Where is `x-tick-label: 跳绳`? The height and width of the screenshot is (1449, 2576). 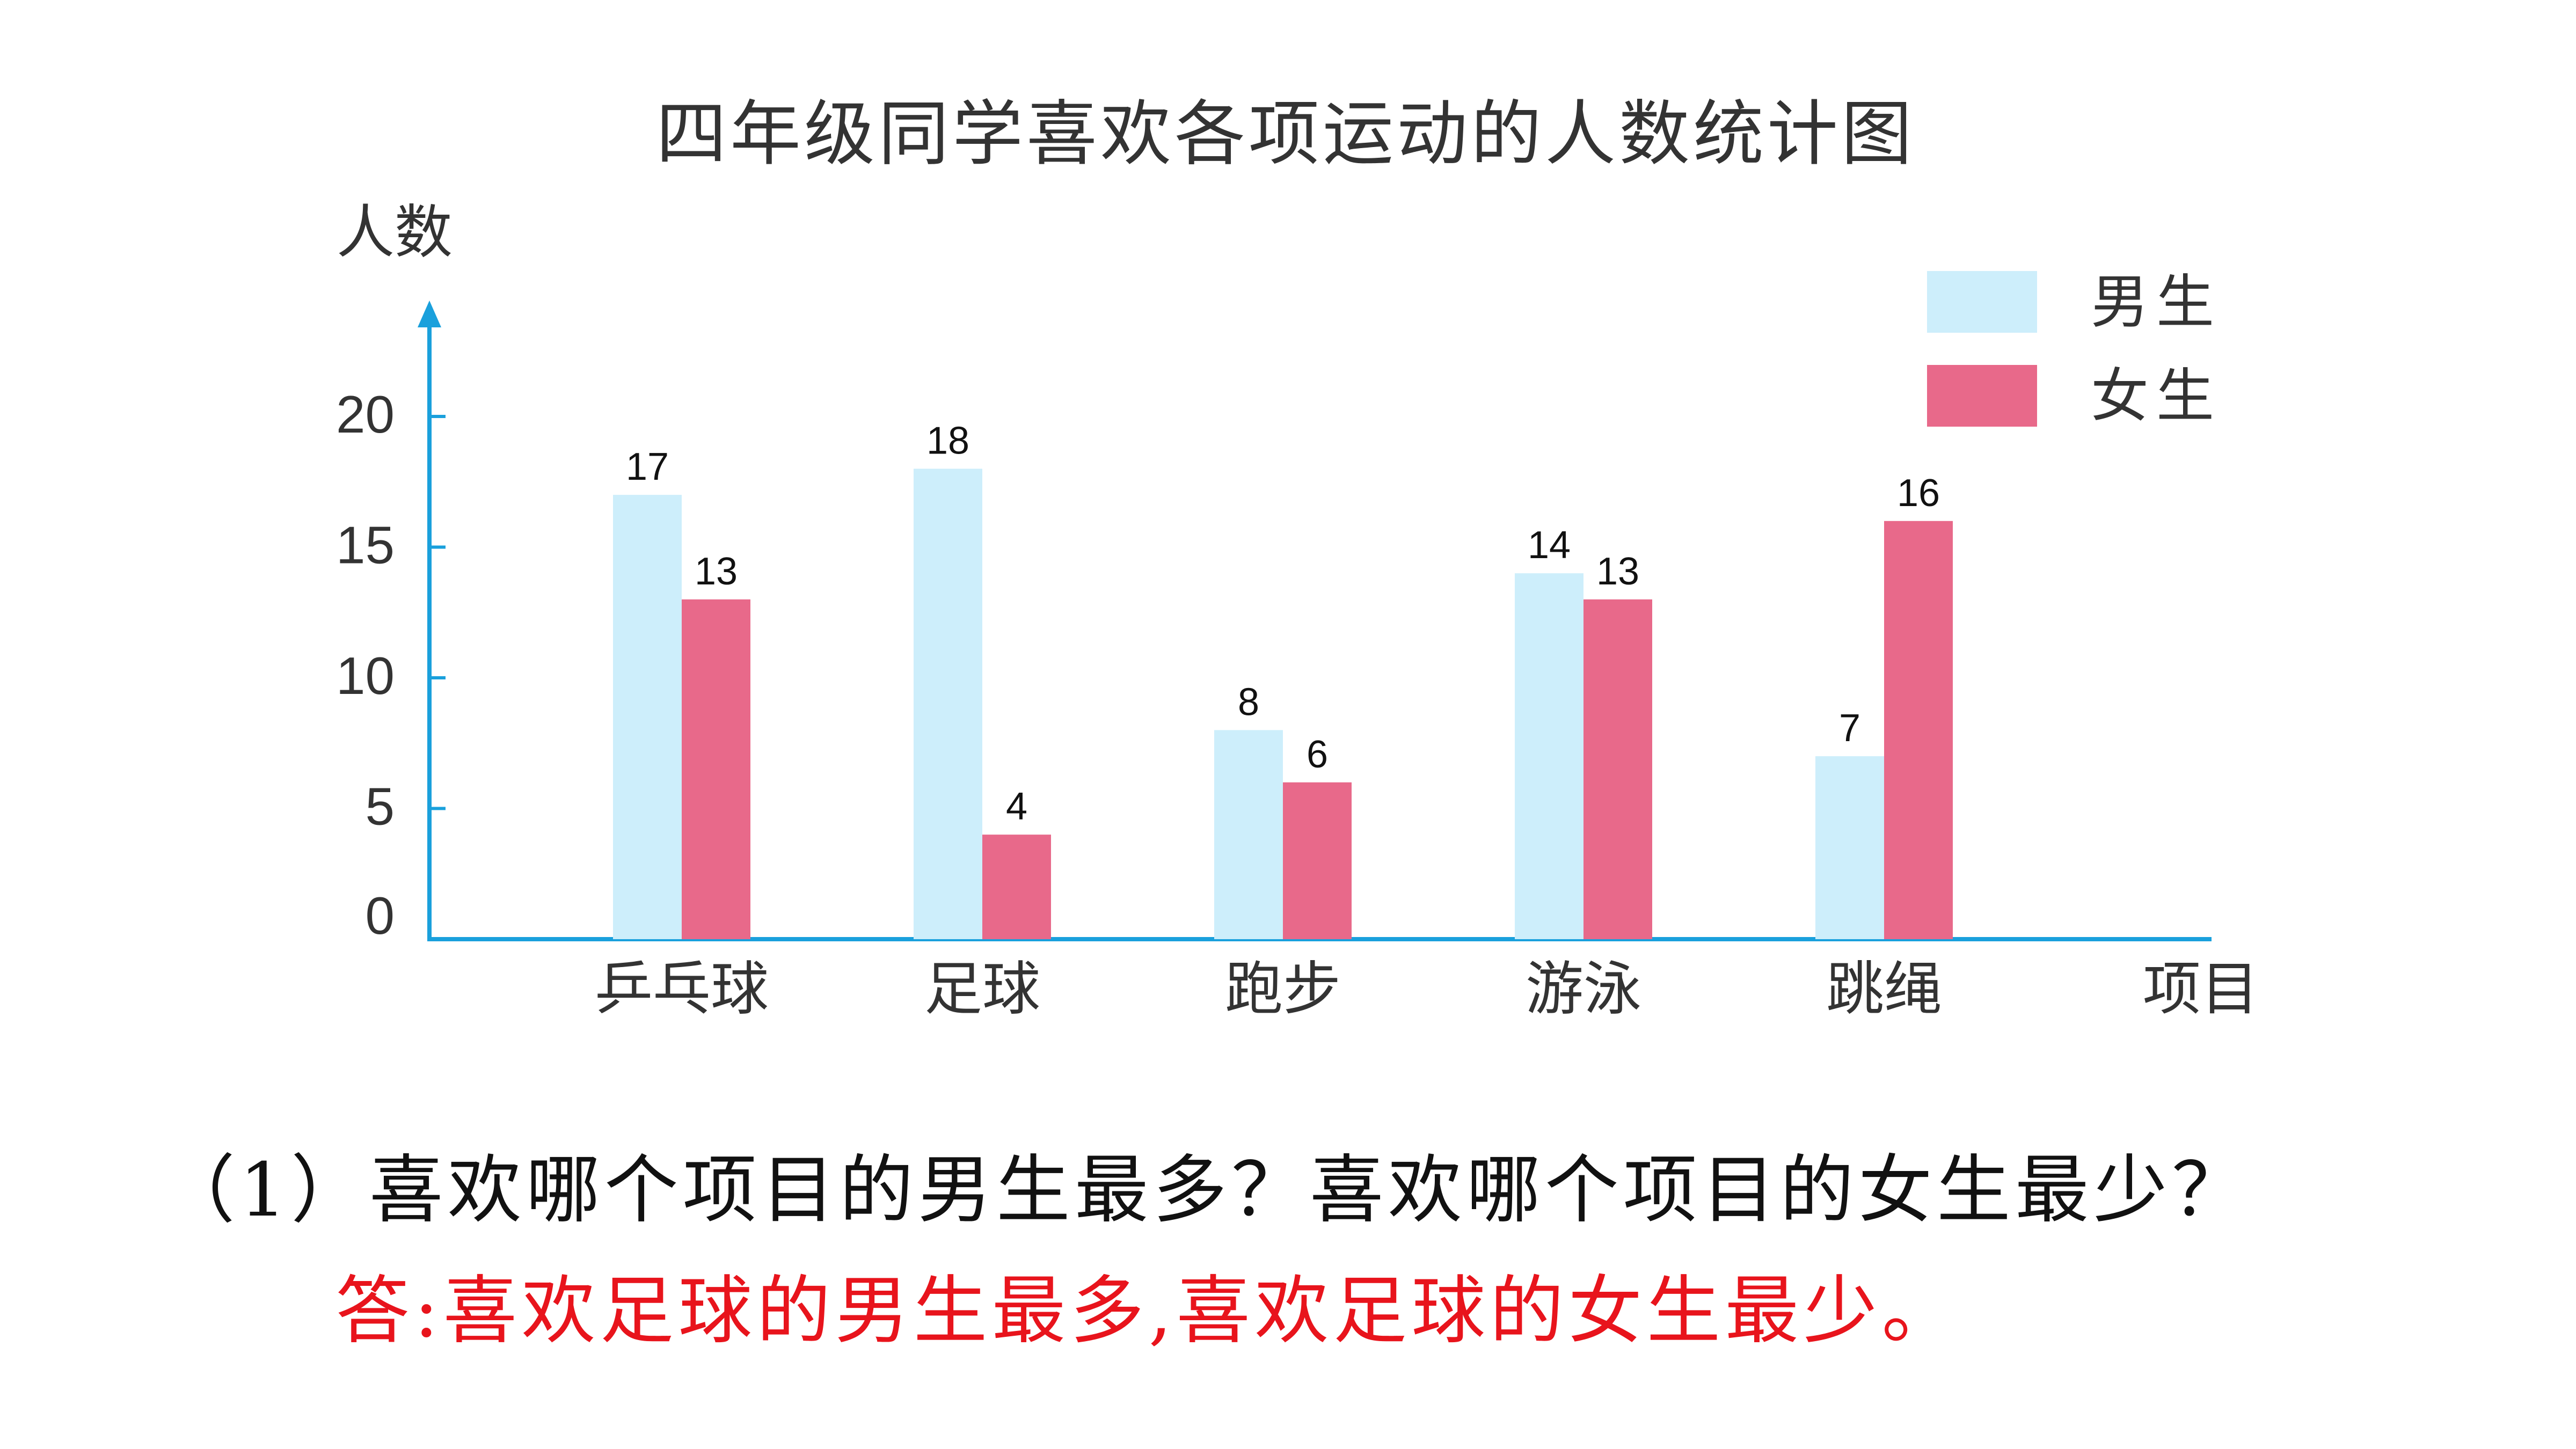 x-tick-label: 跳绳 is located at coordinates (1884, 989).